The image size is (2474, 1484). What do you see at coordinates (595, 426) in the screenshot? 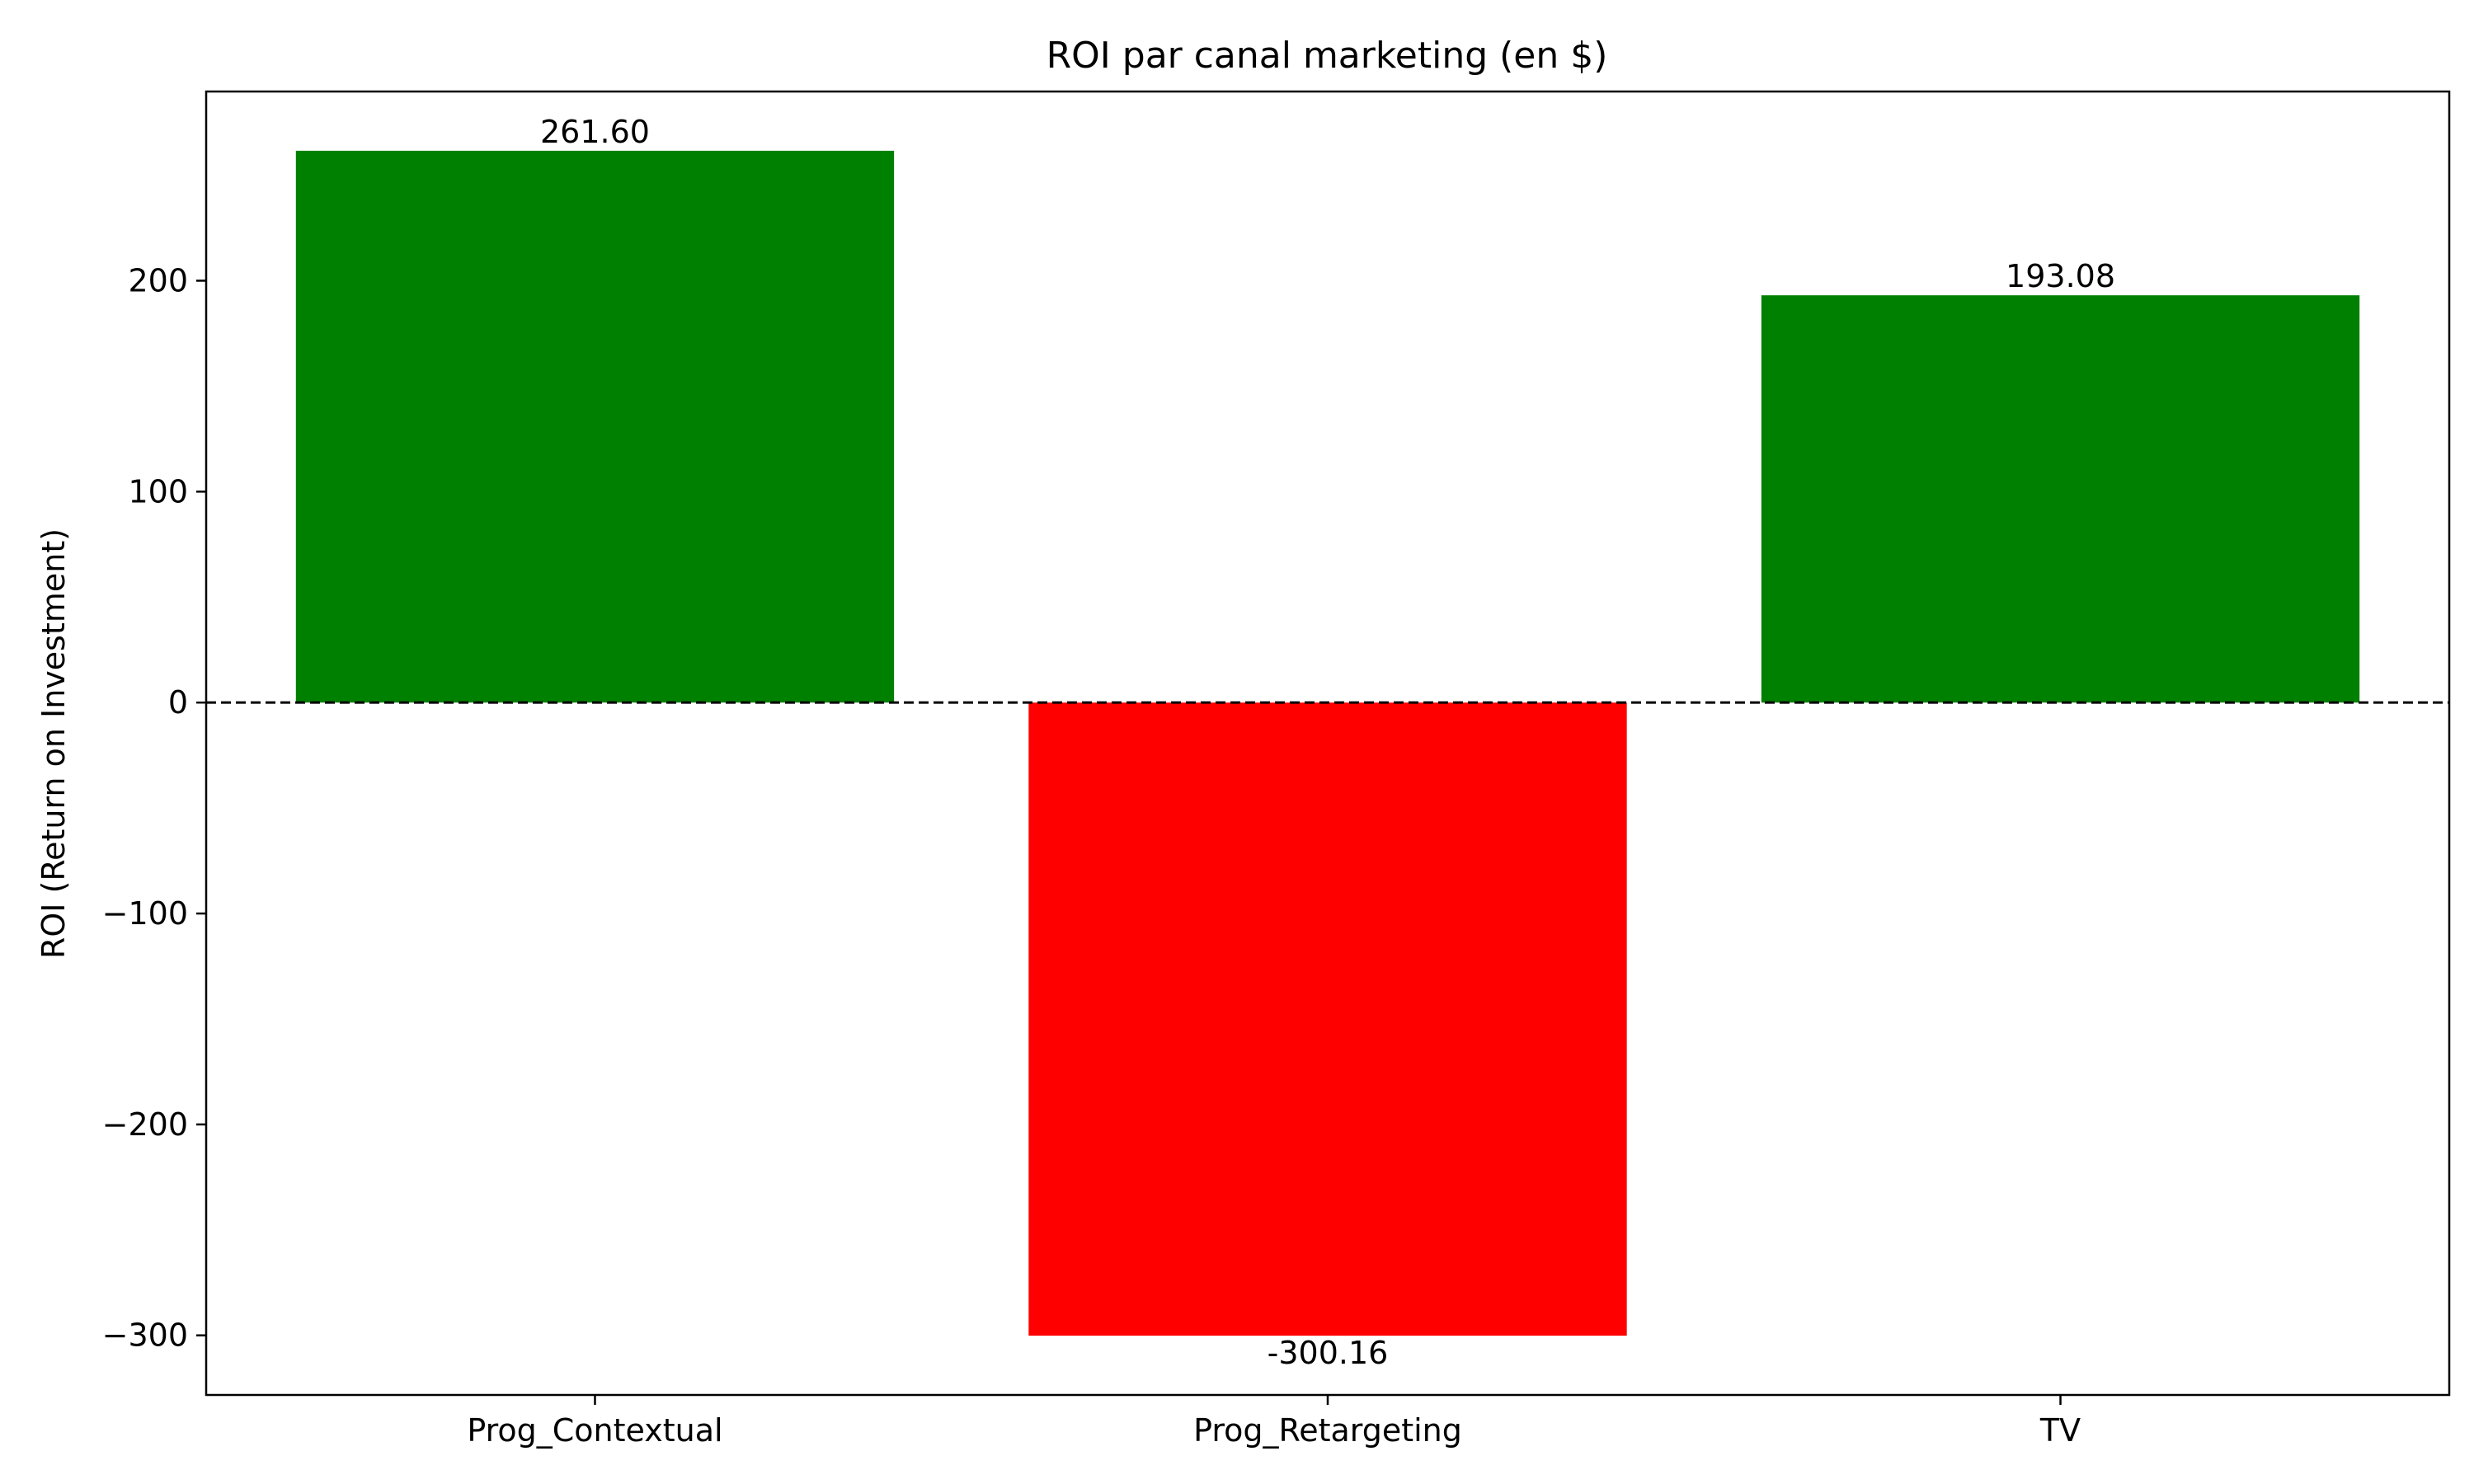
I see `bar-prog-contextual` at bounding box center [595, 426].